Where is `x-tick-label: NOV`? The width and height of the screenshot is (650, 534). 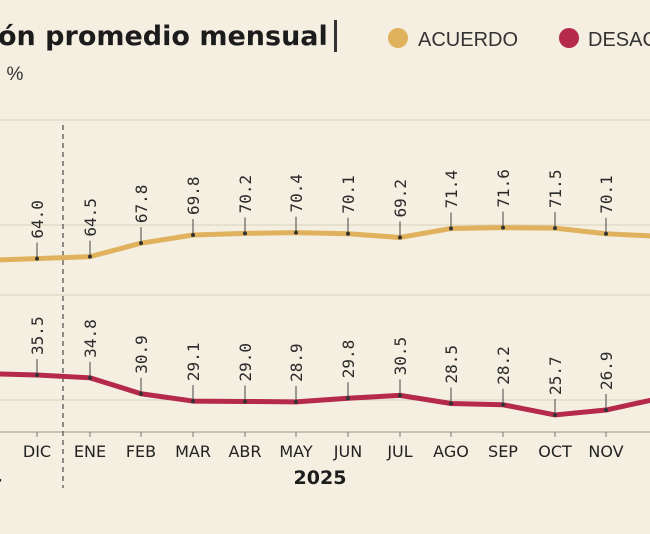
x-tick-label: NOV is located at coordinates (605, 451).